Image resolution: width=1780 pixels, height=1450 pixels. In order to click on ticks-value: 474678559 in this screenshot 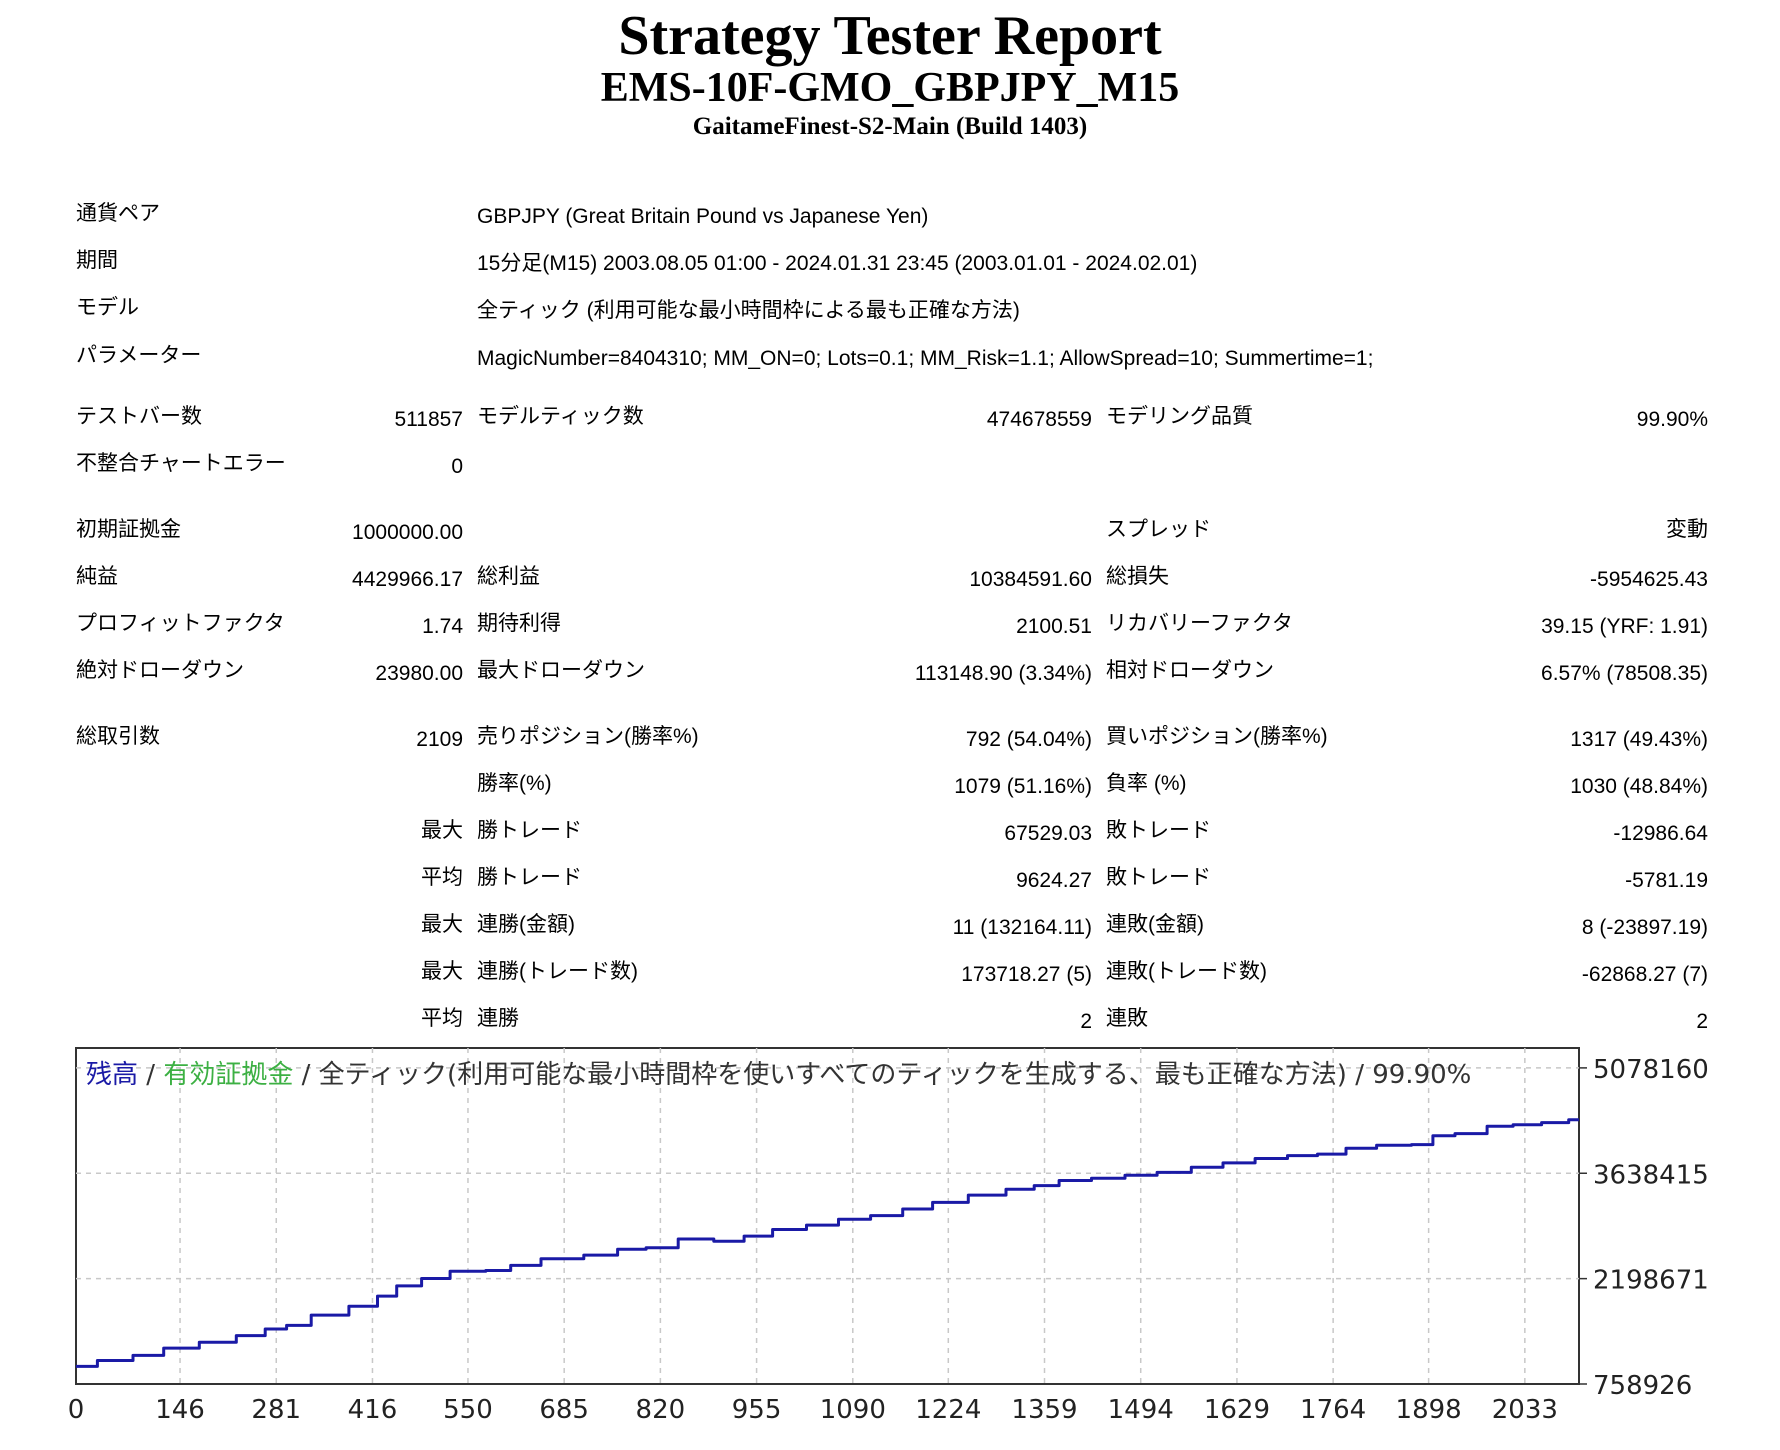, I will do `click(1039, 419)`.